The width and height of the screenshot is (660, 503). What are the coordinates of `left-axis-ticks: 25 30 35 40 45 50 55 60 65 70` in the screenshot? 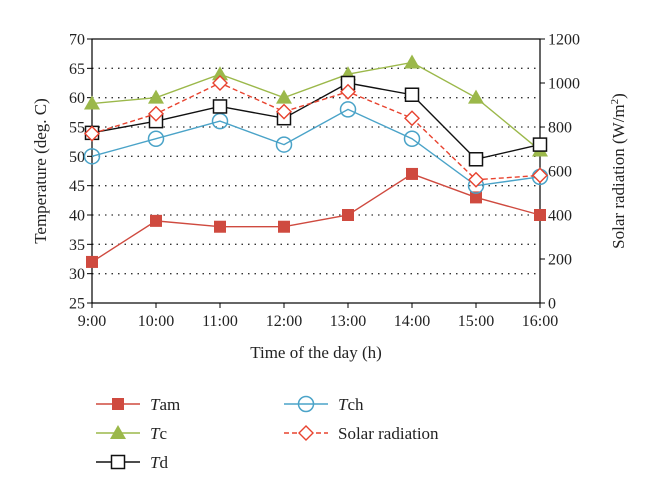 It's located at (80, 172).